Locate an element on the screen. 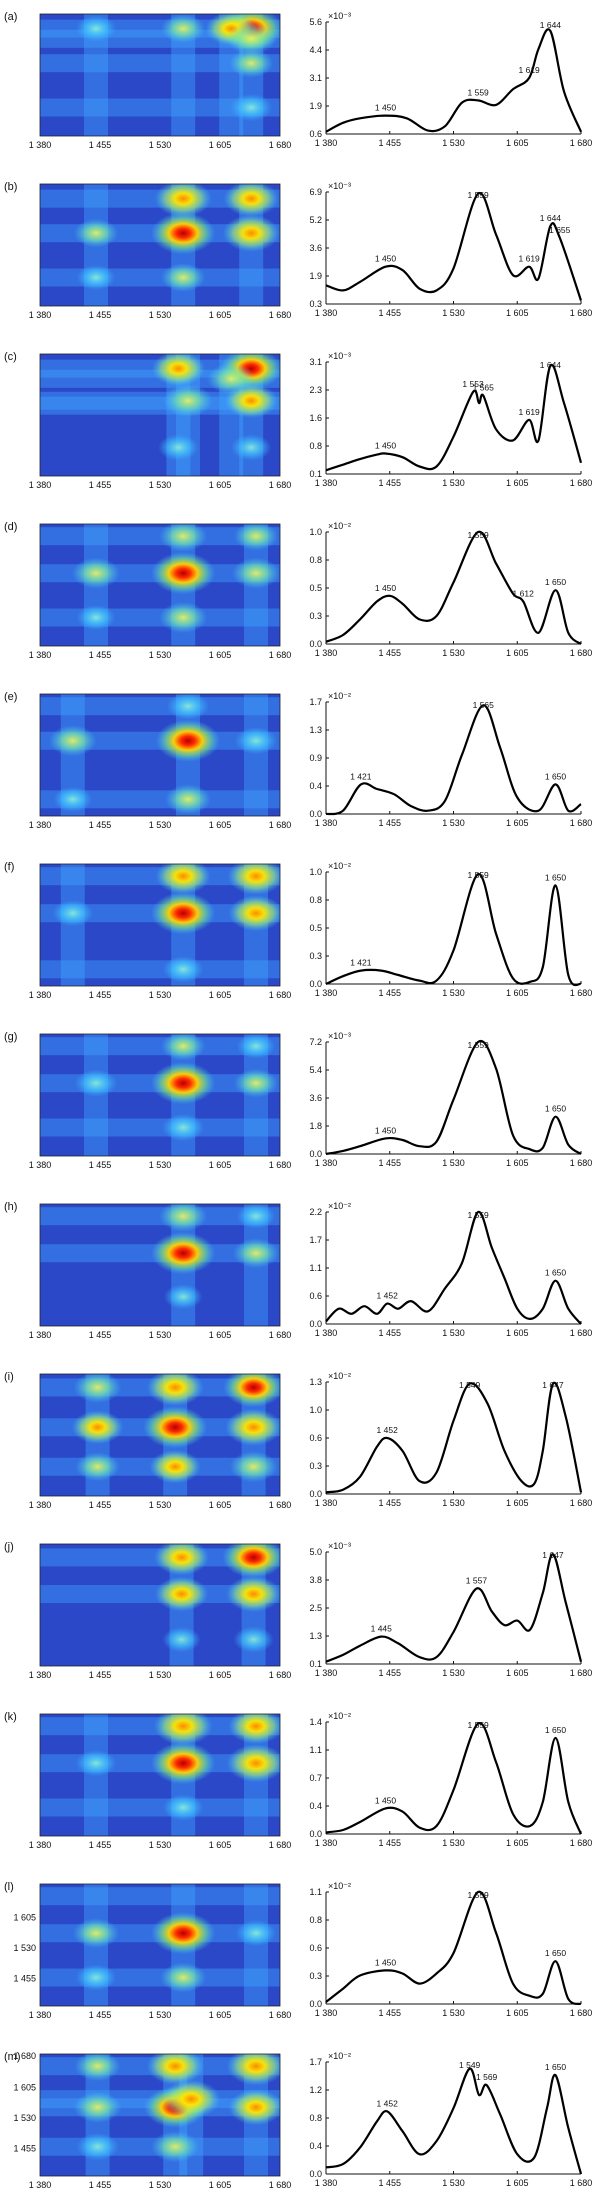 The width and height of the screenshot is (606, 2212). y-tick-label: 0.1 is located at coordinates (315, 1664).